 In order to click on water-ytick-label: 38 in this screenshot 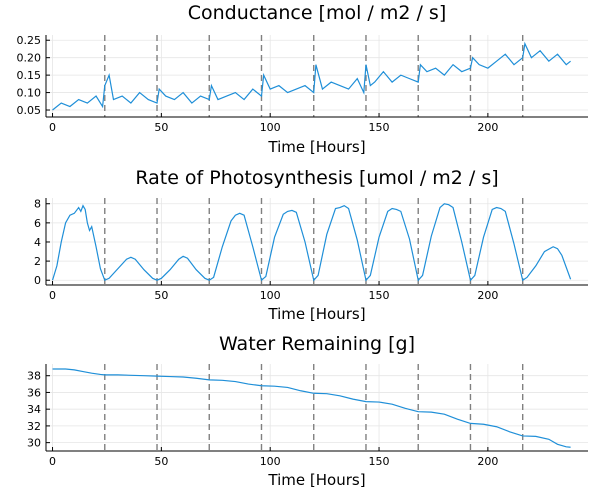, I will do `click(34, 376)`.